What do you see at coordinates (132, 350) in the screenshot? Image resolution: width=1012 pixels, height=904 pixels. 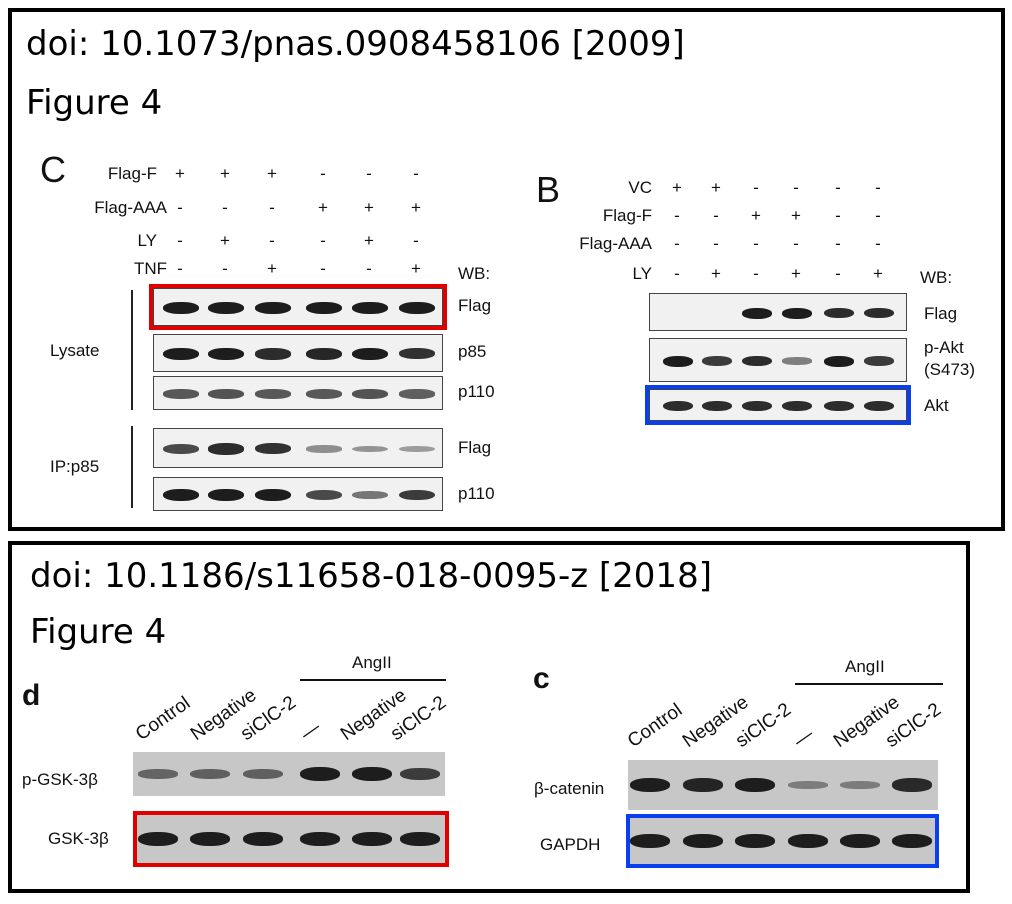 I see `figC-lysate-bracket` at bounding box center [132, 350].